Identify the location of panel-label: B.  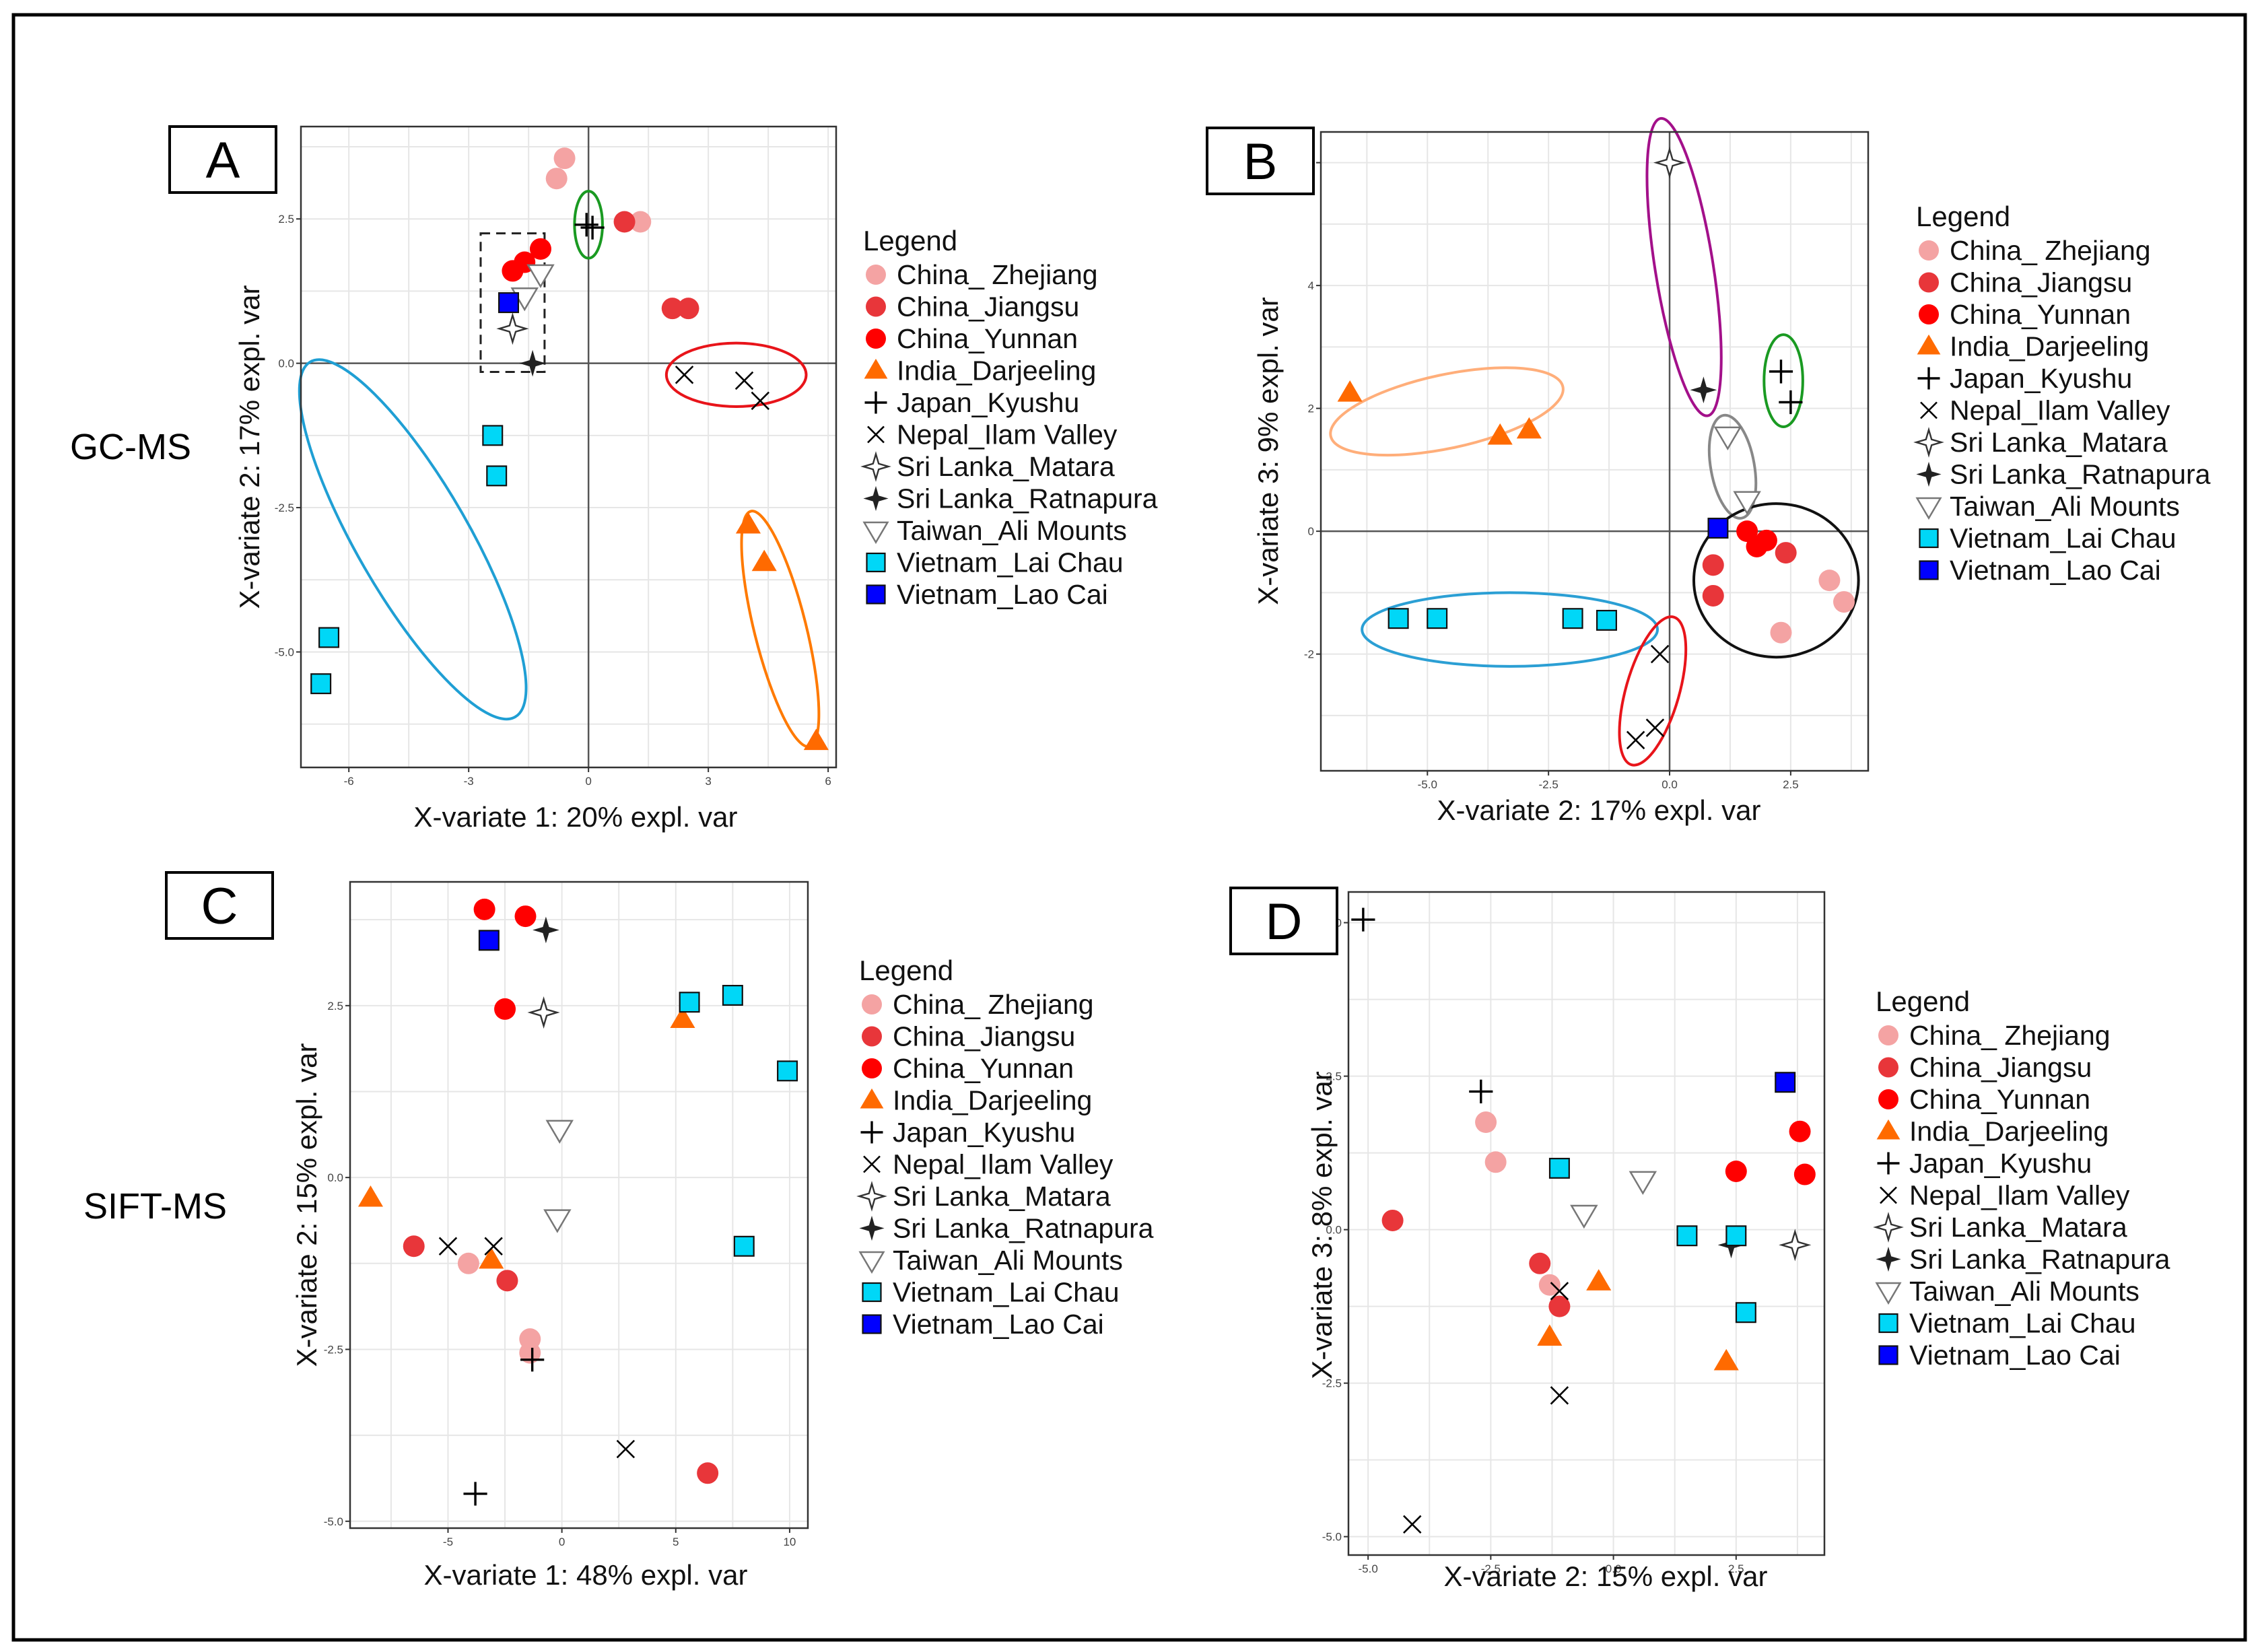
(1261, 162).